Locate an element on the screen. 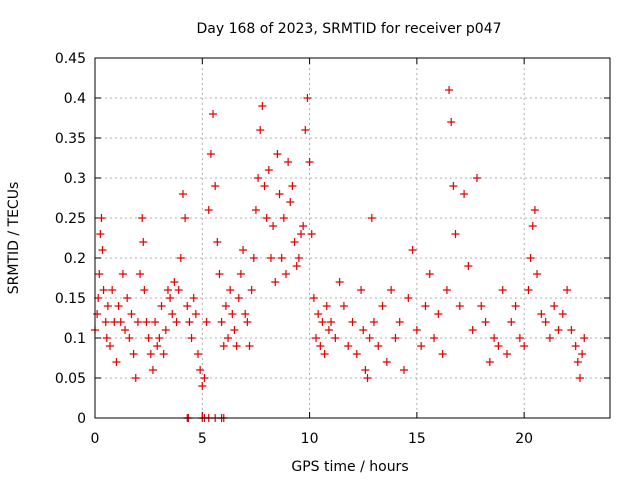 The image size is (640, 480). y-tick-label: 0.1 is located at coordinates (75, 339).